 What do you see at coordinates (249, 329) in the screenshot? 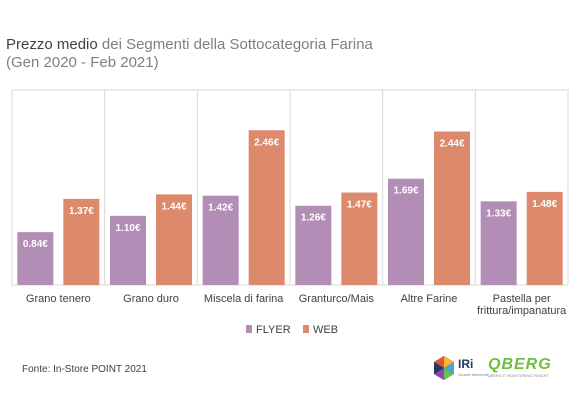
I see `legend-swatch-flyer` at bounding box center [249, 329].